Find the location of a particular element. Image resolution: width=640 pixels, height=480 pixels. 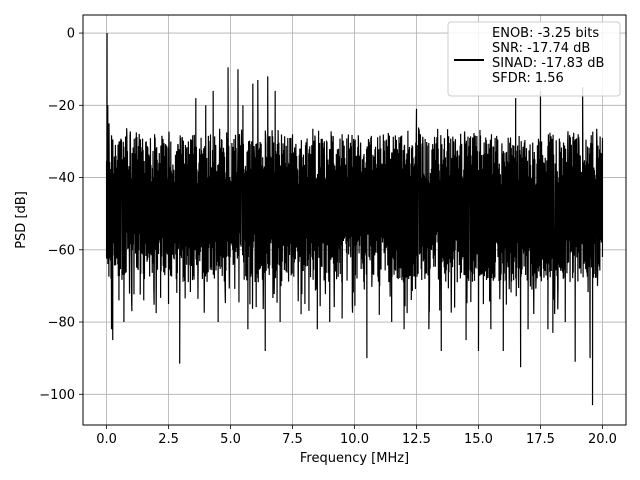

legend-entry: ENOB: -3.25 bits is located at coordinates (545, 33).